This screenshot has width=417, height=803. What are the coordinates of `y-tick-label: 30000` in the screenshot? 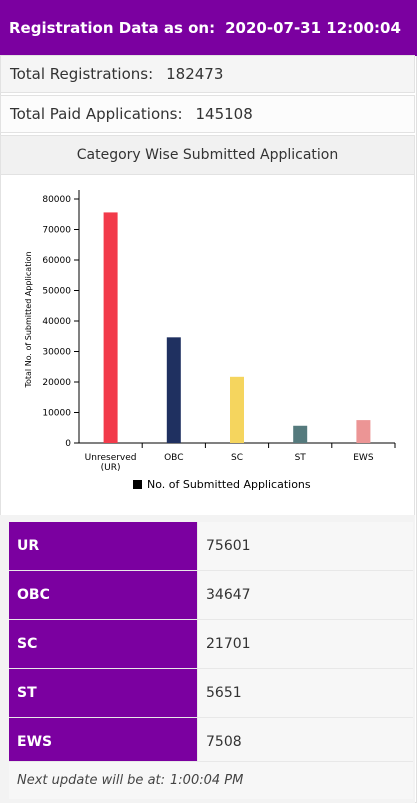 It's located at (56, 353).